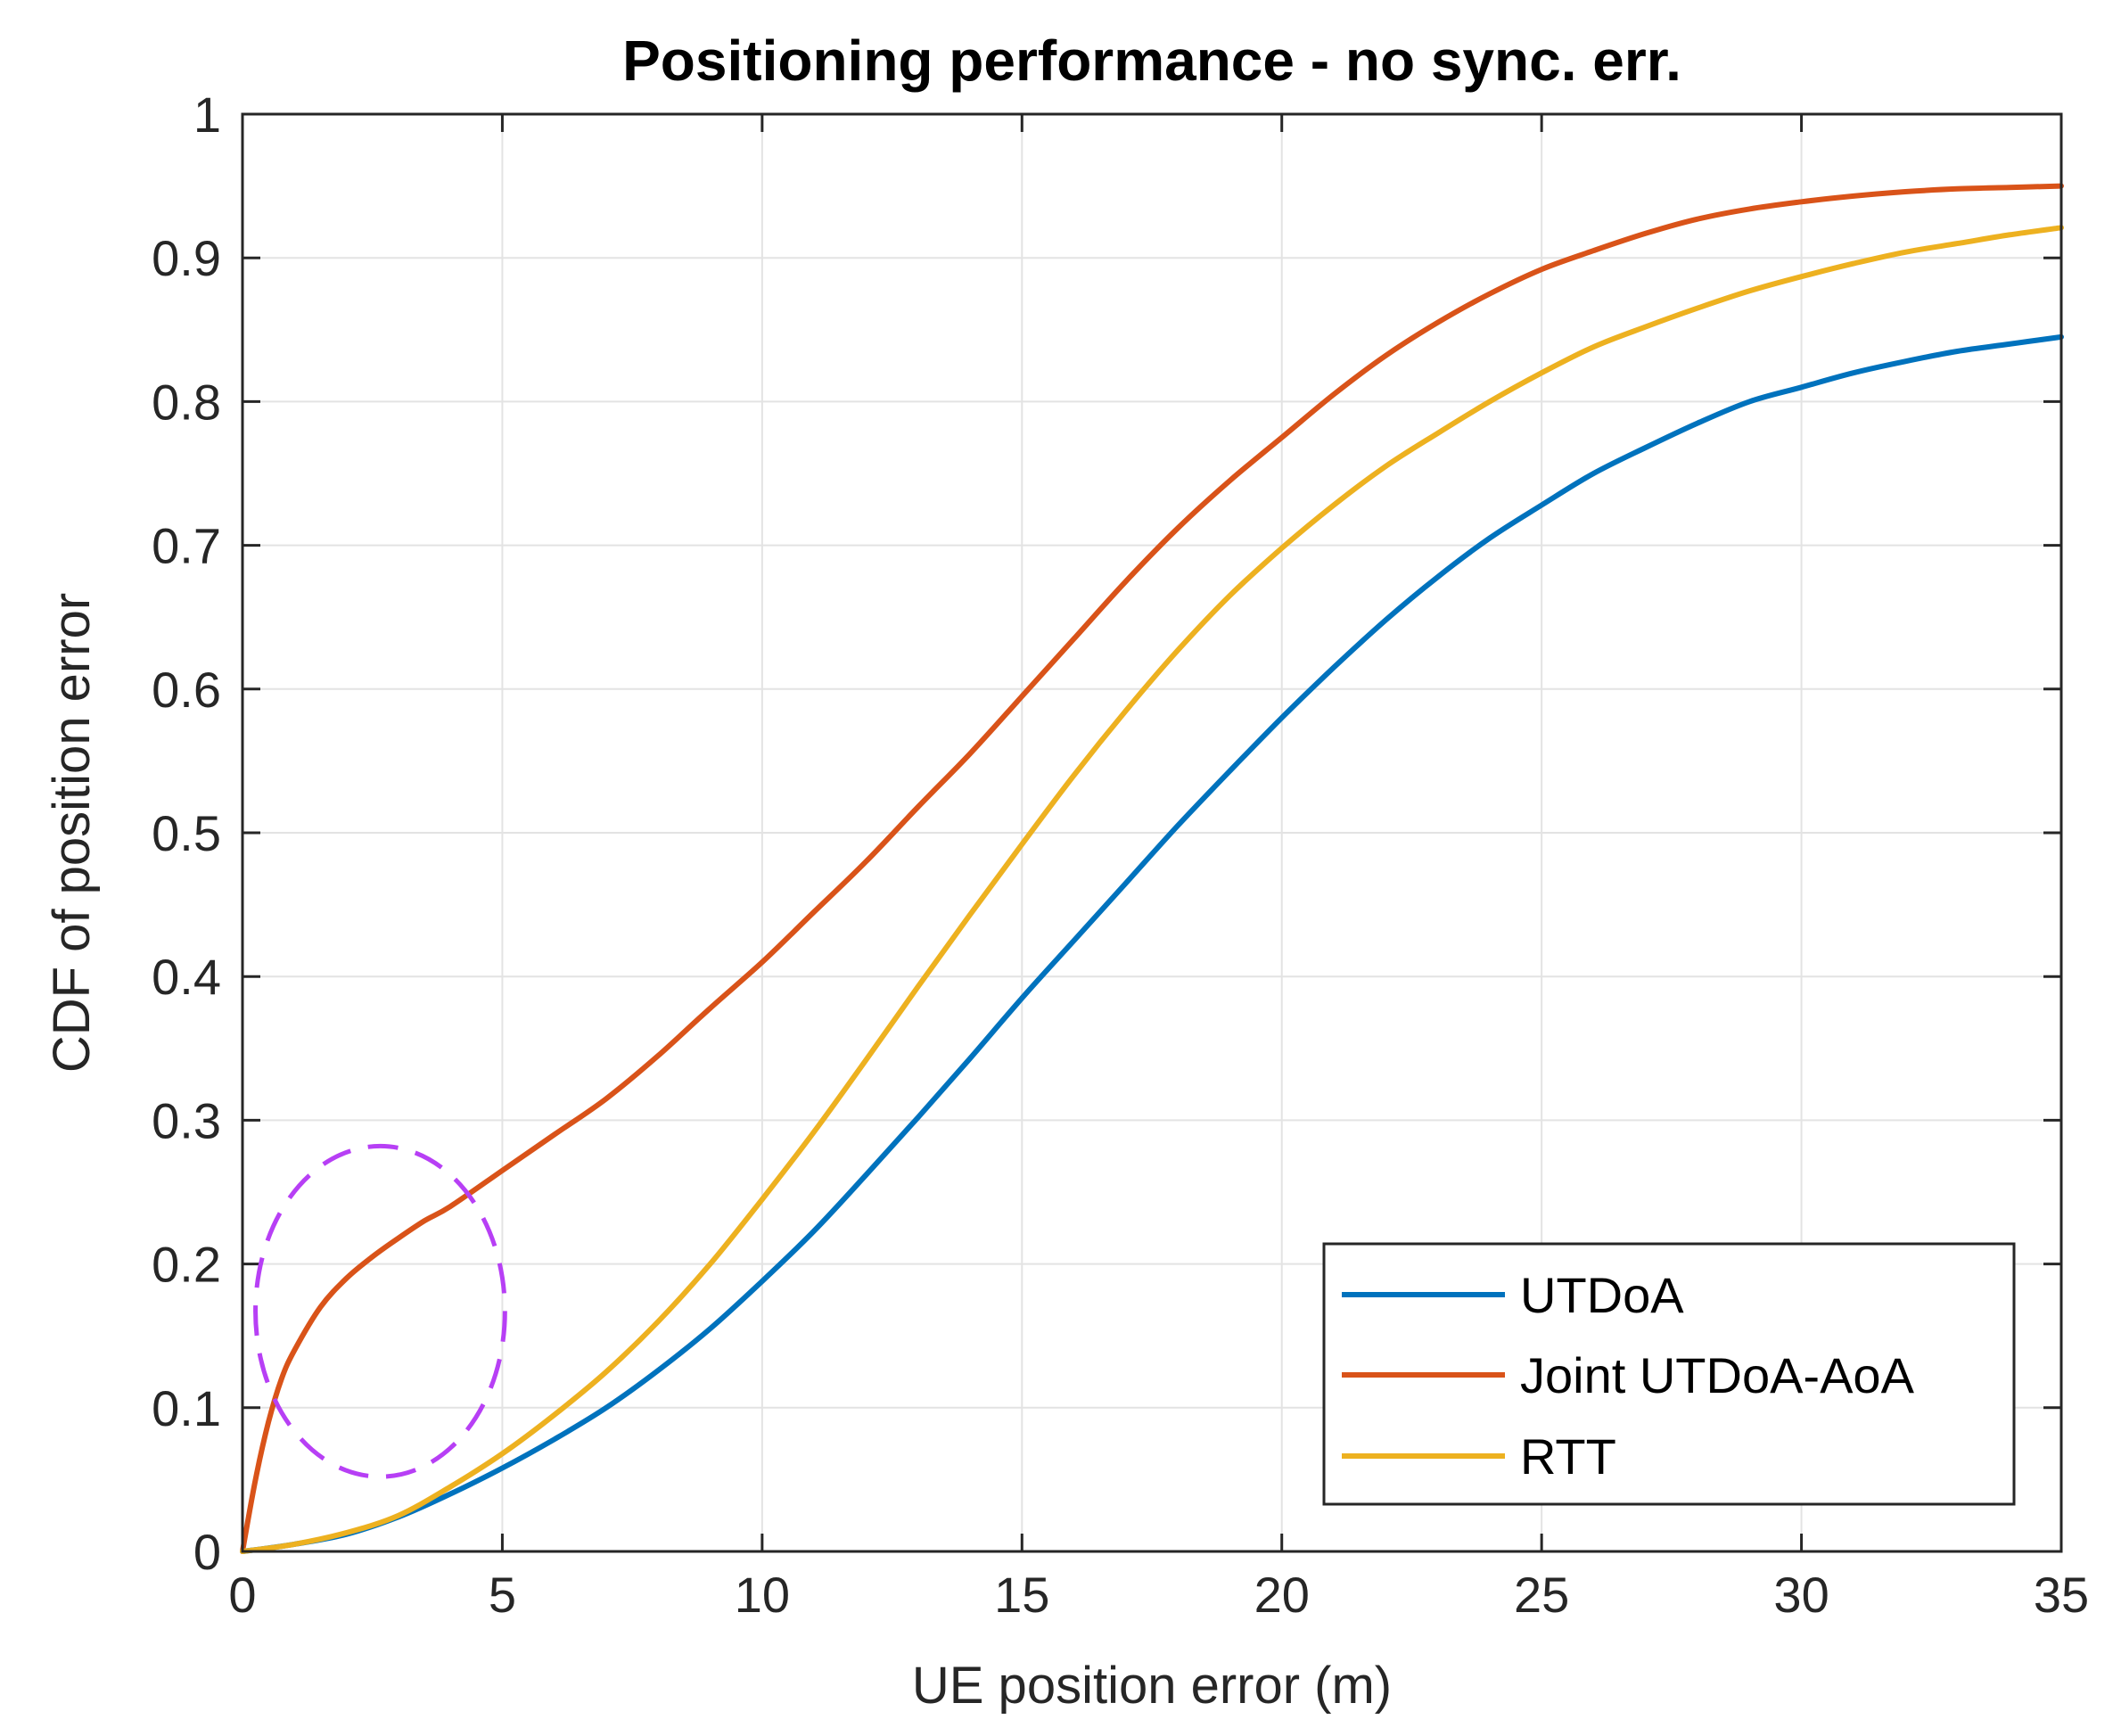 The image size is (2121, 1736). Describe the element at coordinates (186, 1265) in the screenshot. I see `y-tick-label: 0.2` at that location.